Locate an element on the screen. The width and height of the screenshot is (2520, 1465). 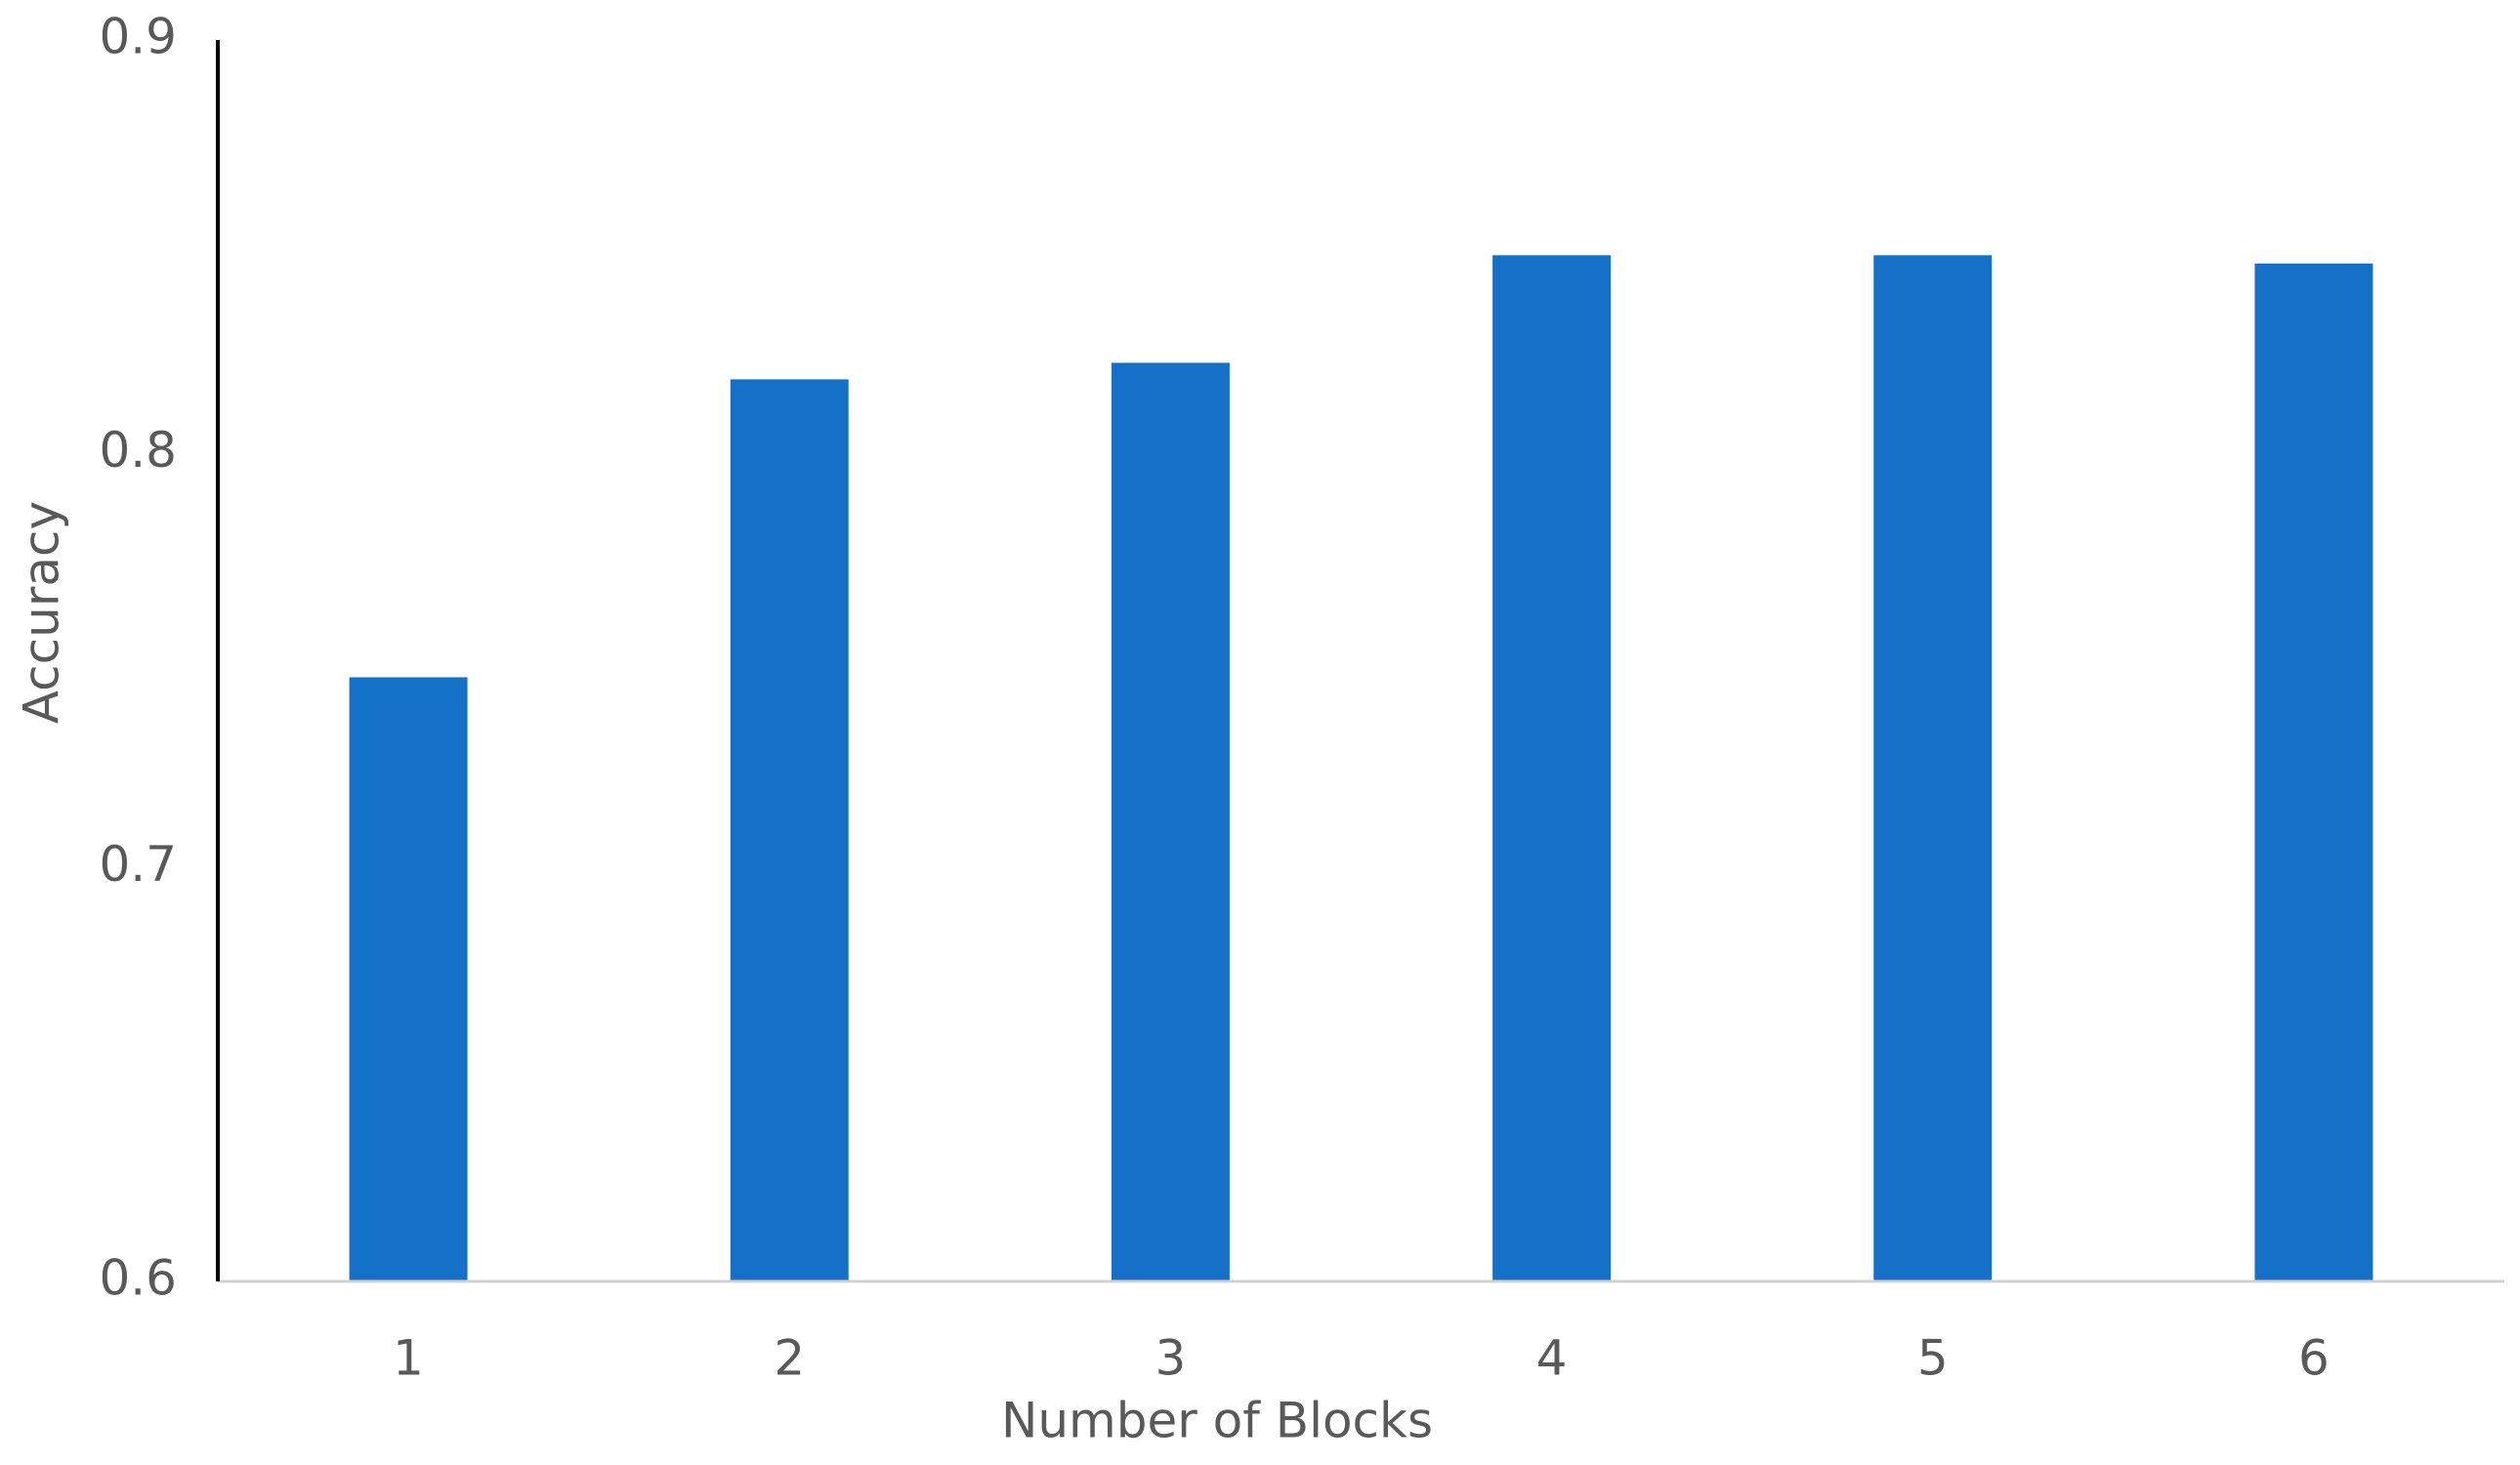
x-tick-label: 5 is located at coordinates (1933, 1358).